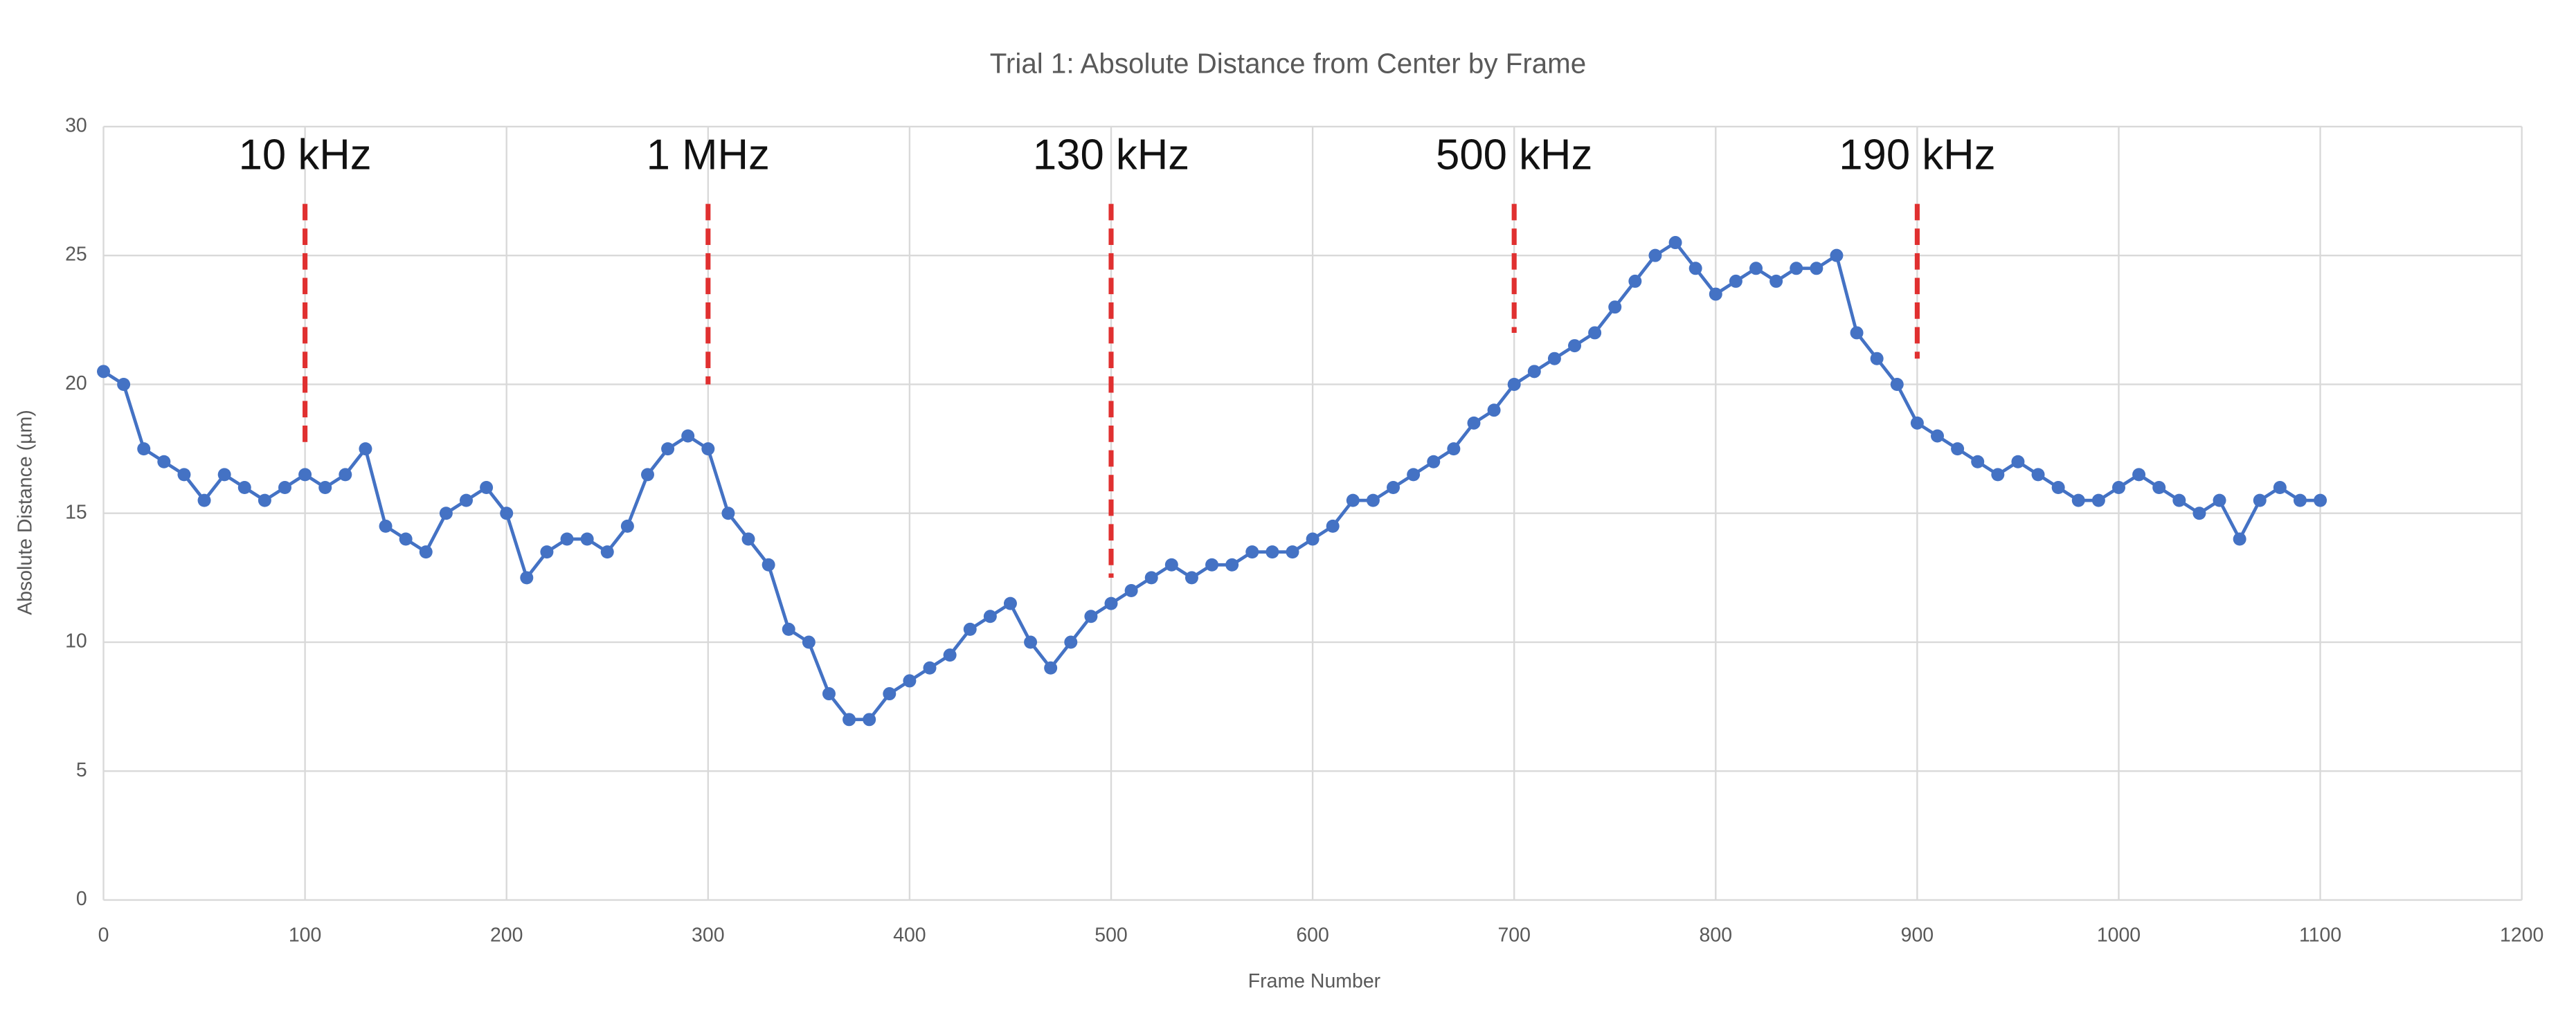 The height and width of the screenshot is (1020, 2576). What do you see at coordinates (1111, 935) in the screenshot?
I see `x-tick-label: 500` at bounding box center [1111, 935].